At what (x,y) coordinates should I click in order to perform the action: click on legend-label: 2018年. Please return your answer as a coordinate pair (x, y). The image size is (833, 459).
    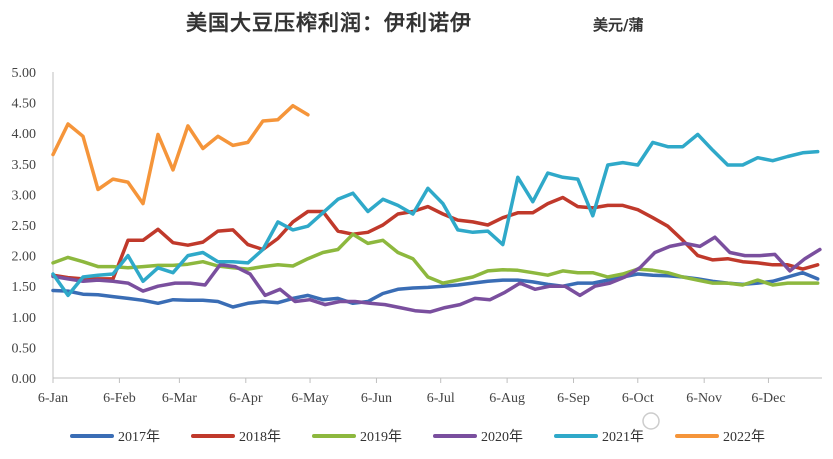
    Looking at the image, I should click on (260, 437).